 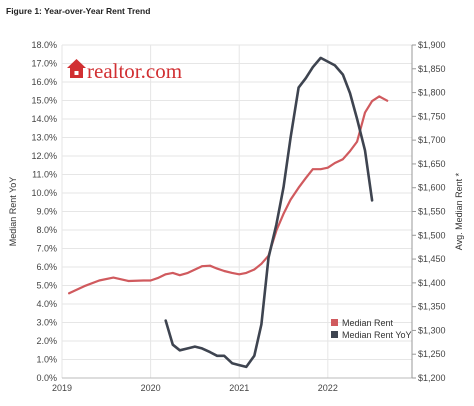 I want to click on y-left-tick-label: 16.0%, so click(x=44, y=82).